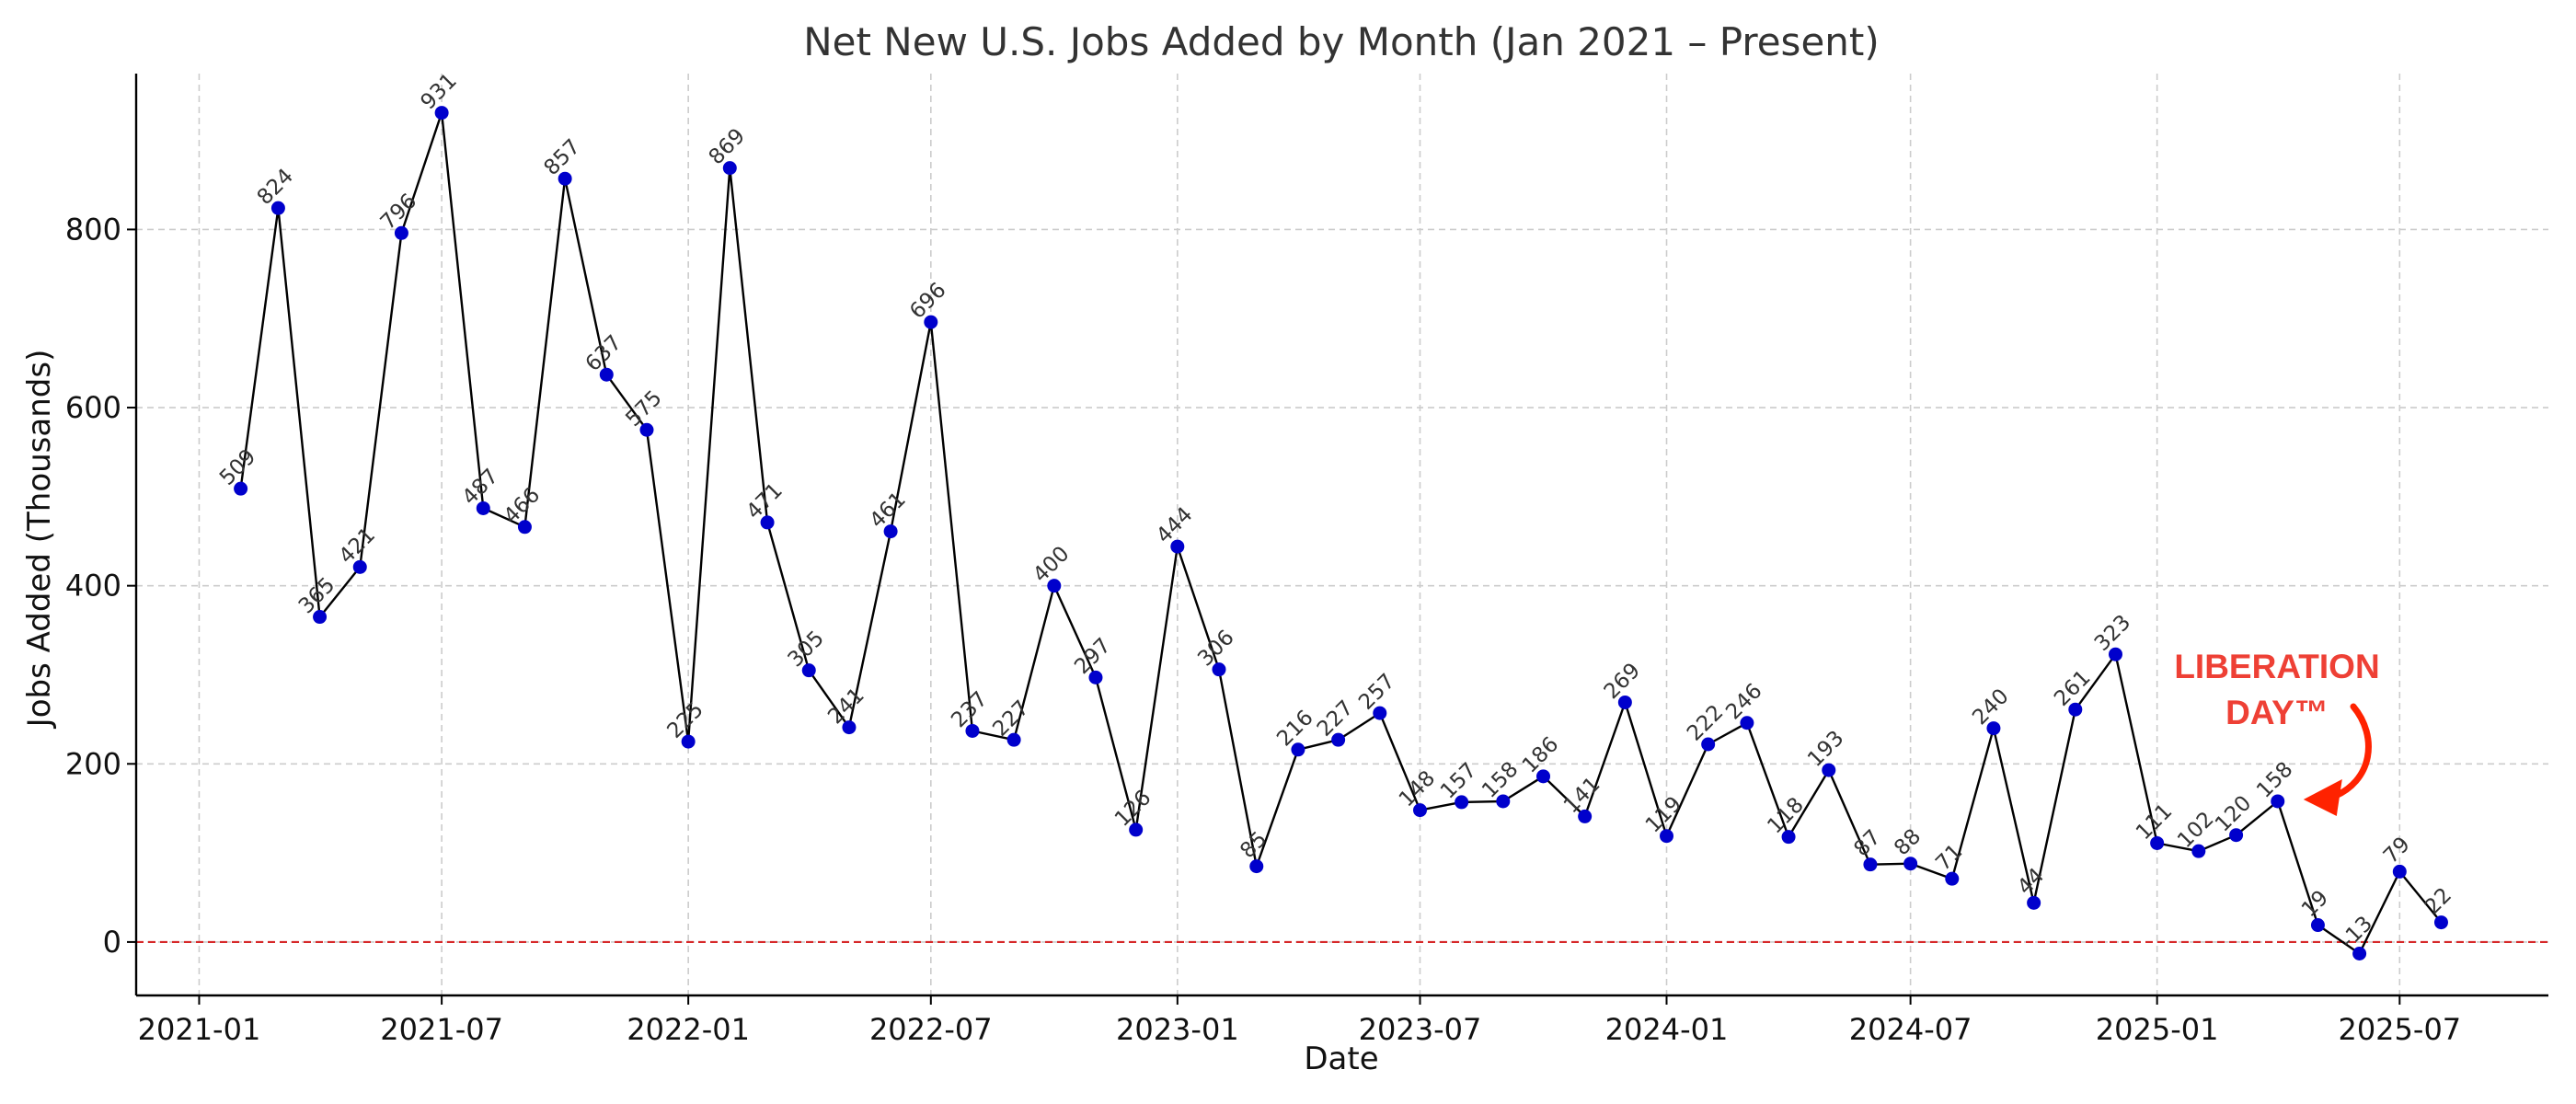  I want to click on y-axis-label: Jobs Added (Thousands), so click(39, 540).